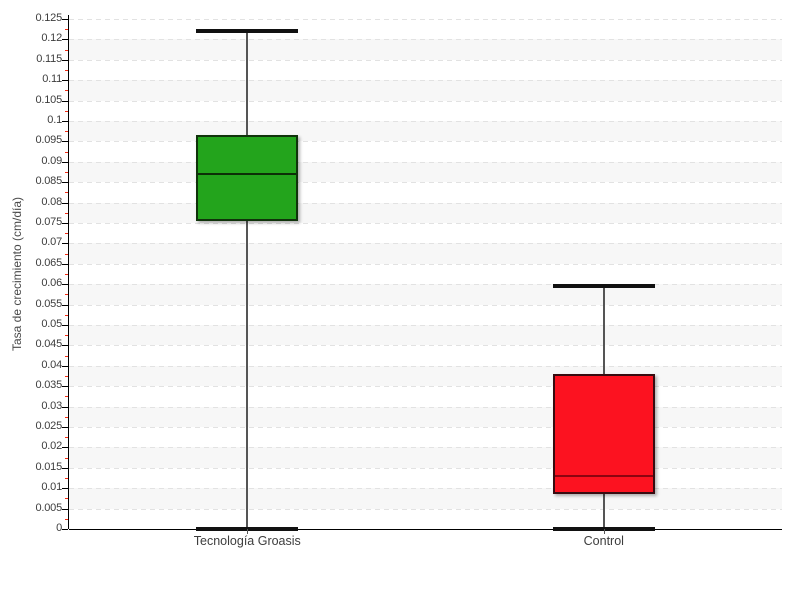  Describe the element at coordinates (48, 99) in the screenshot. I see `y-tick-label: 0.105` at that location.